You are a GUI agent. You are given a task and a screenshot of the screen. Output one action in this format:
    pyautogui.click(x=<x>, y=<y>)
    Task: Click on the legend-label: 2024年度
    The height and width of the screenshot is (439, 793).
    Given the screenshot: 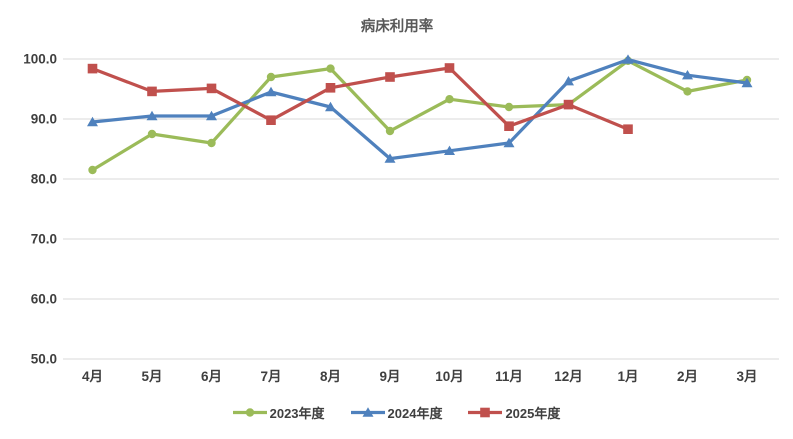 What is the action you would take?
    pyautogui.click(x=415, y=413)
    